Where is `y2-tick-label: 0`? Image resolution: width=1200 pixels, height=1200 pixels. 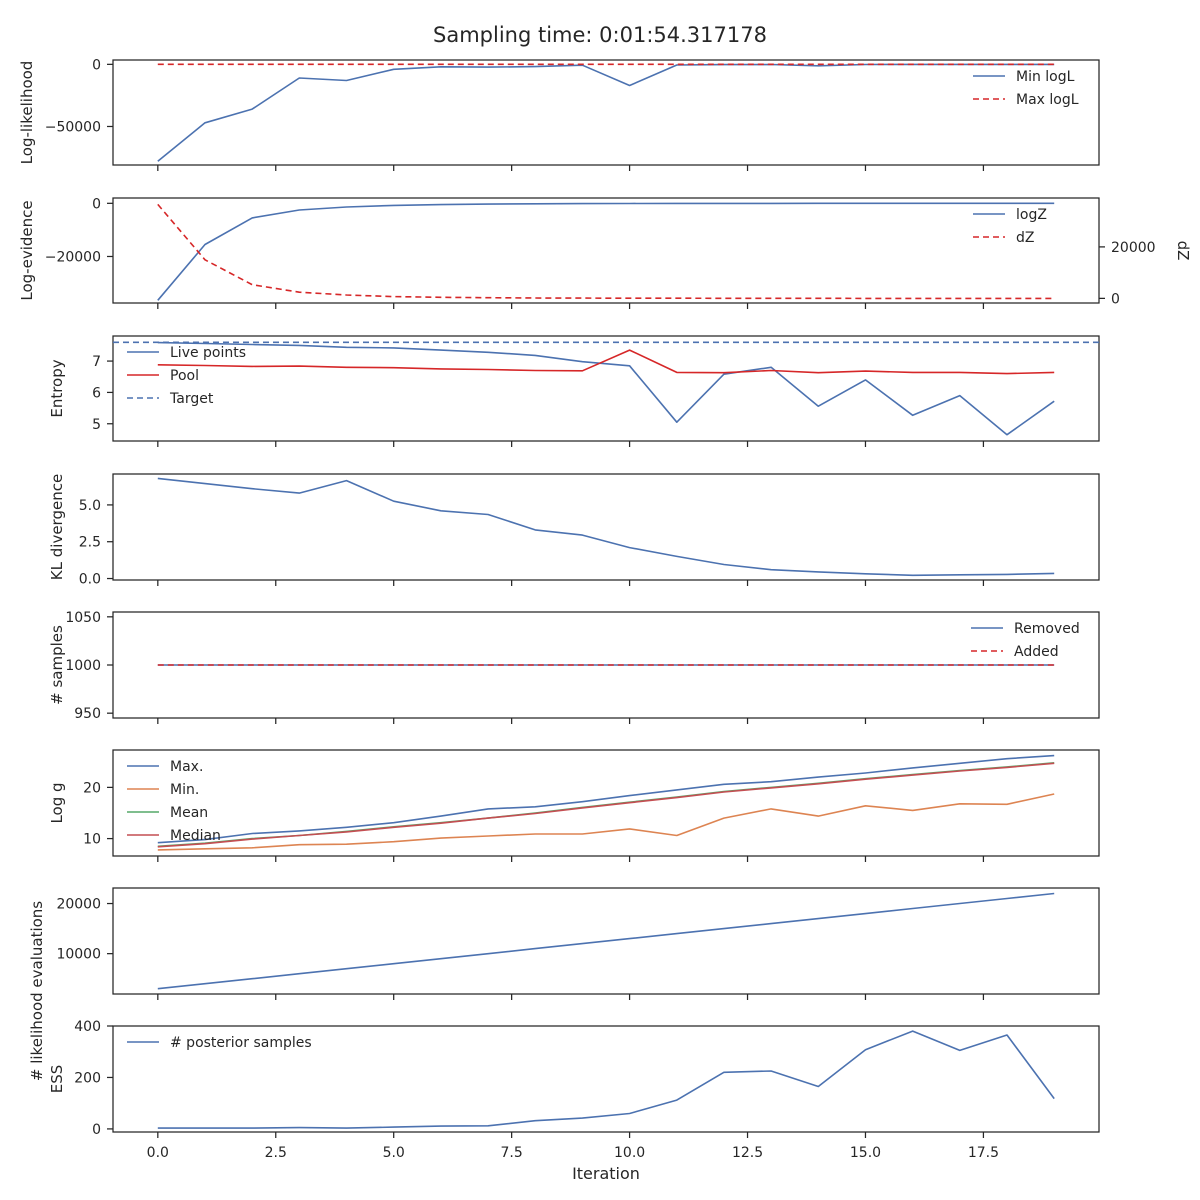
y2-tick-label: 0 is located at coordinates (1115, 299).